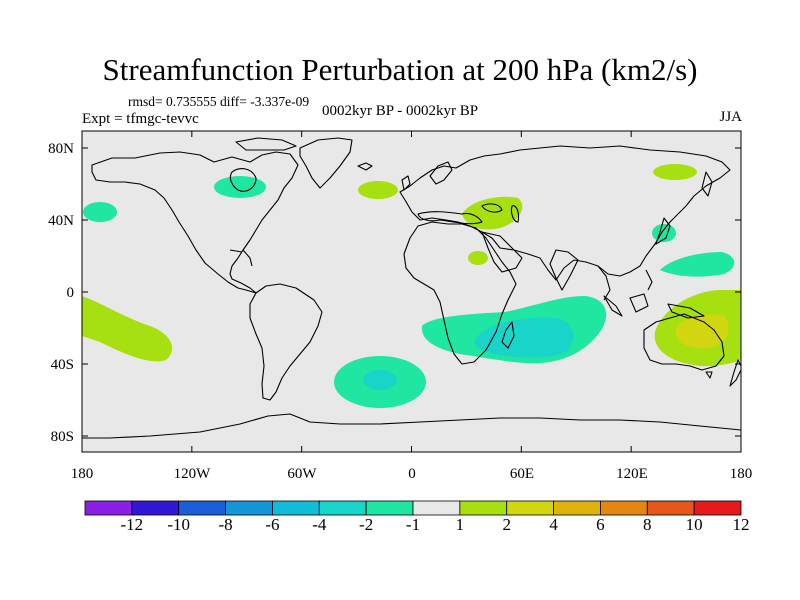 The height and width of the screenshot is (600, 800). What do you see at coordinates (411, 426) in the screenshot?
I see `coastline-antarctica` at bounding box center [411, 426].